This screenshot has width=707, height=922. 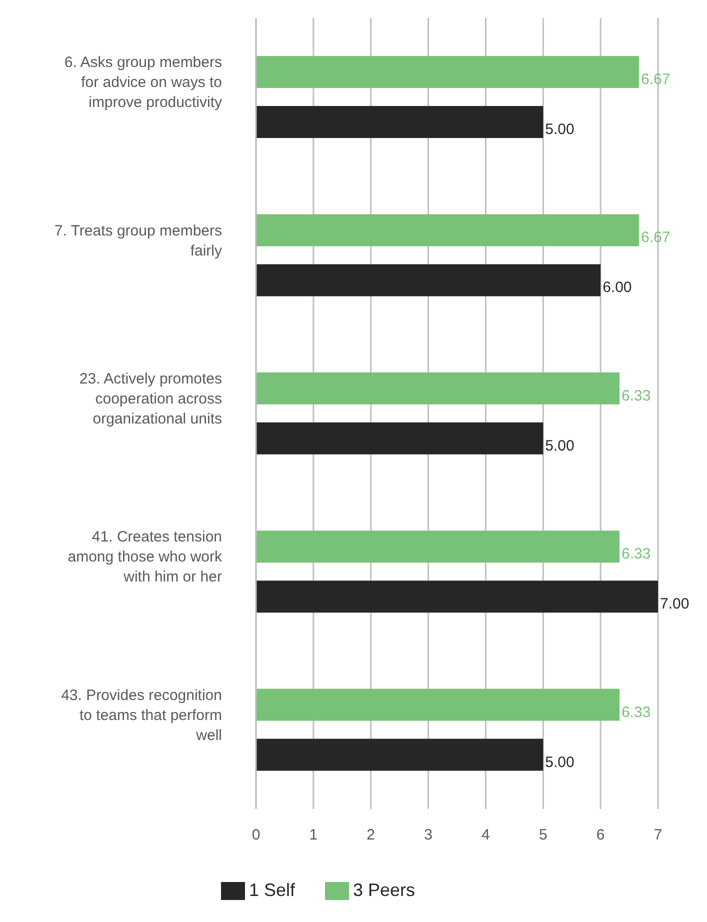 What do you see at coordinates (143, 83) in the screenshot?
I see `y-tick-label: 6. Asks group members for advice on ways to improve productivity` at bounding box center [143, 83].